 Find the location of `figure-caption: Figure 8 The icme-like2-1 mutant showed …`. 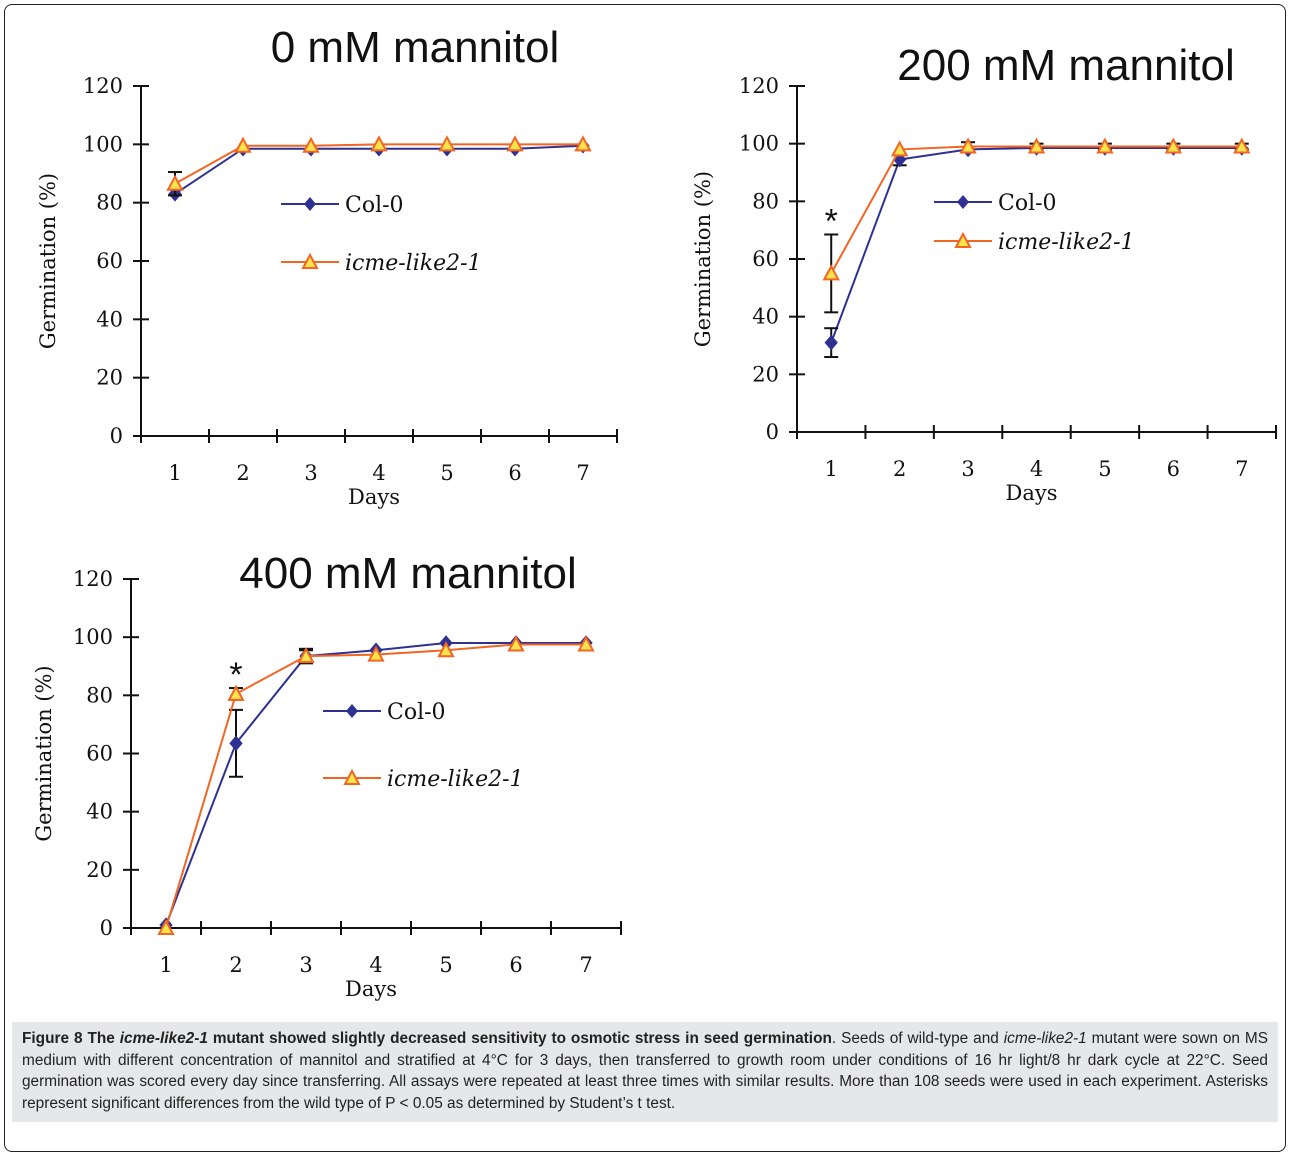

figure-caption: Figure 8 The icme-like2-1 mutant showed … is located at coordinates (645, 1072).